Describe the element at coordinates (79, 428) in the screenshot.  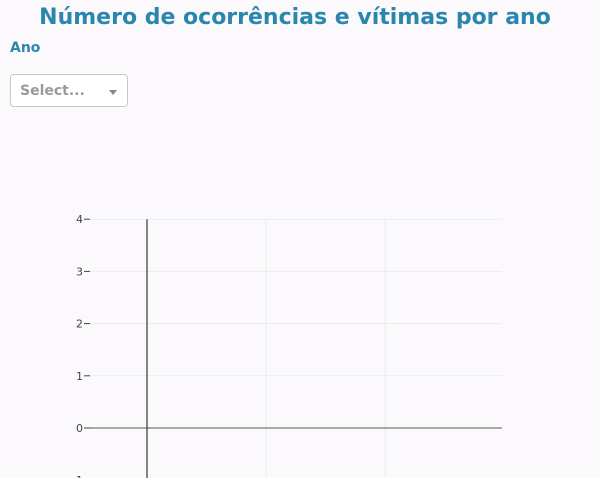
I see `y-tick-label: 0` at that location.